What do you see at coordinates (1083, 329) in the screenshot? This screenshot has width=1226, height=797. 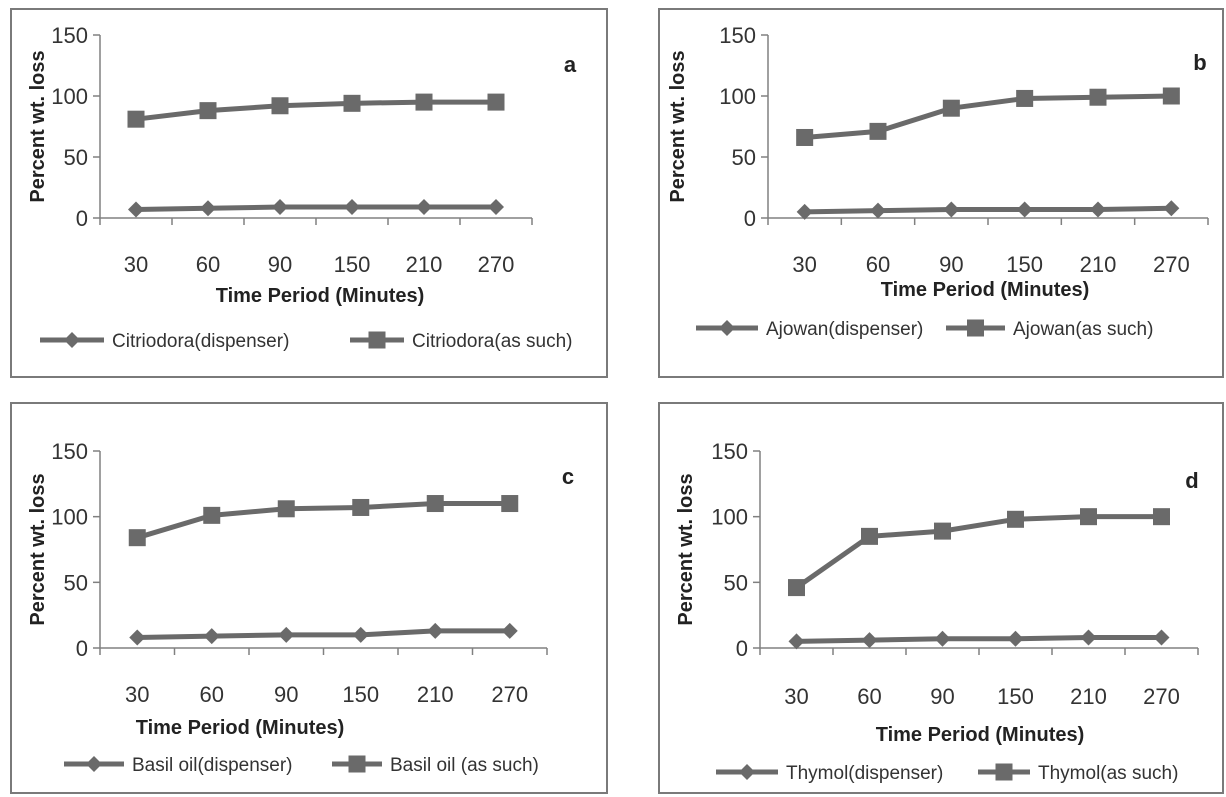 I see `legend-label: Ajowan(as such)` at bounding box center [1083, 329].